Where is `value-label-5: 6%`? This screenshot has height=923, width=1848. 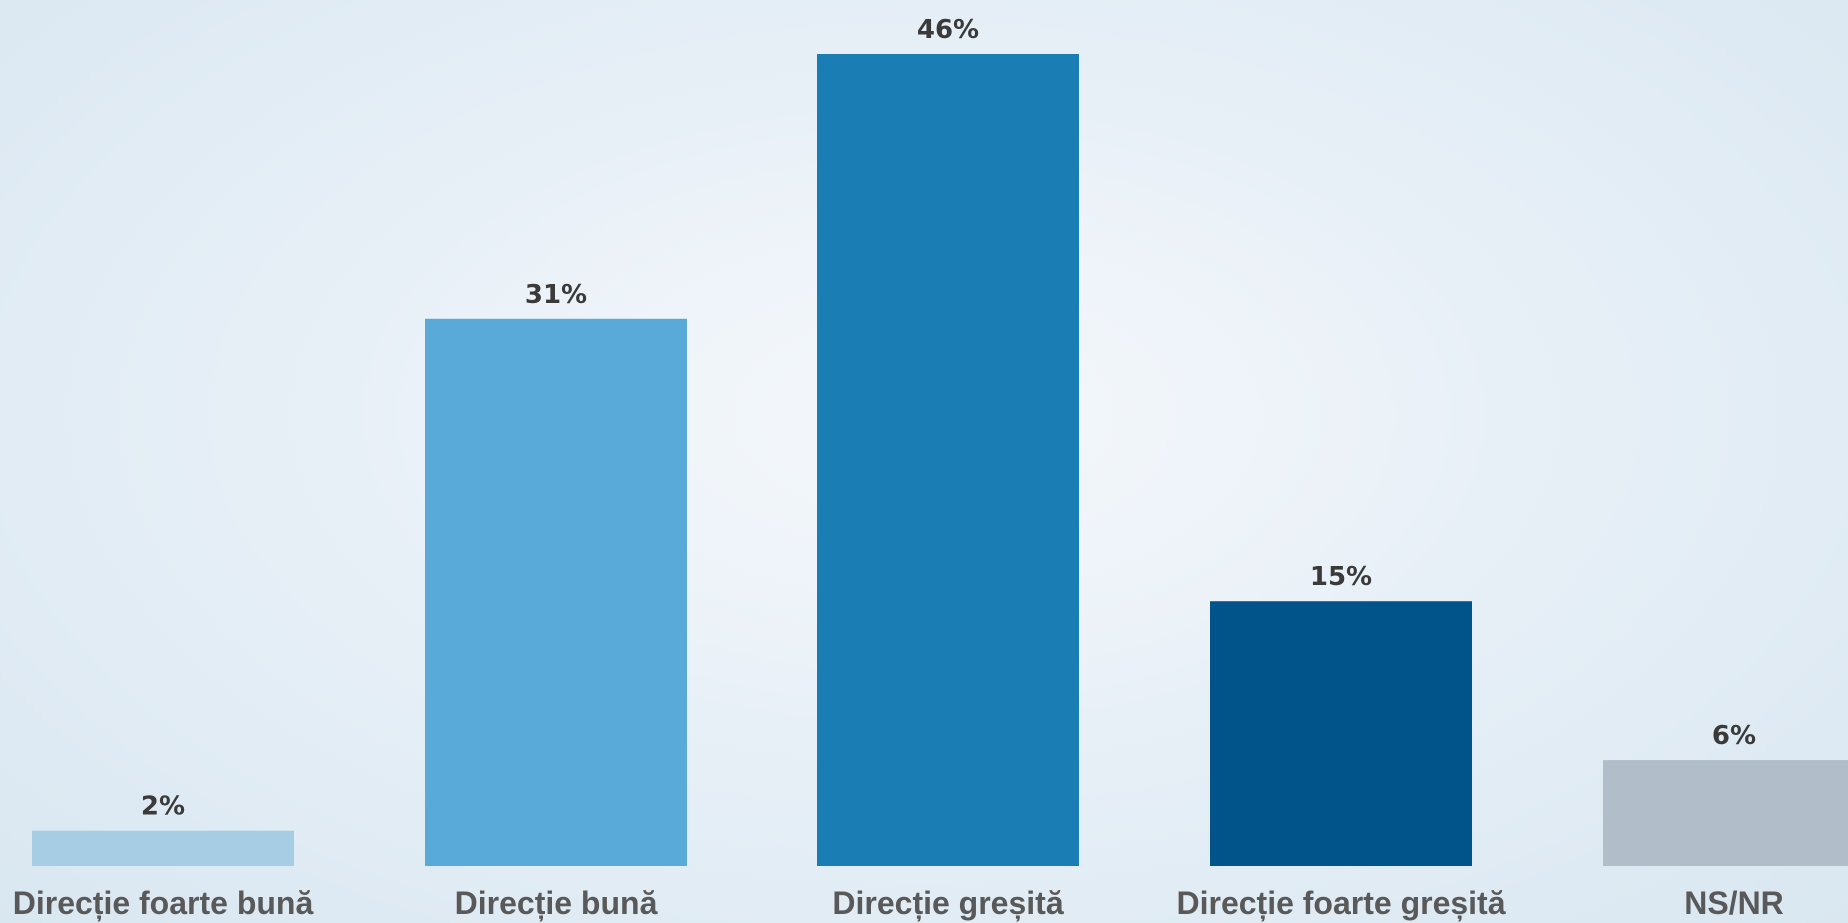 value-label-5: 6% is located at coordinates (1734, 736).